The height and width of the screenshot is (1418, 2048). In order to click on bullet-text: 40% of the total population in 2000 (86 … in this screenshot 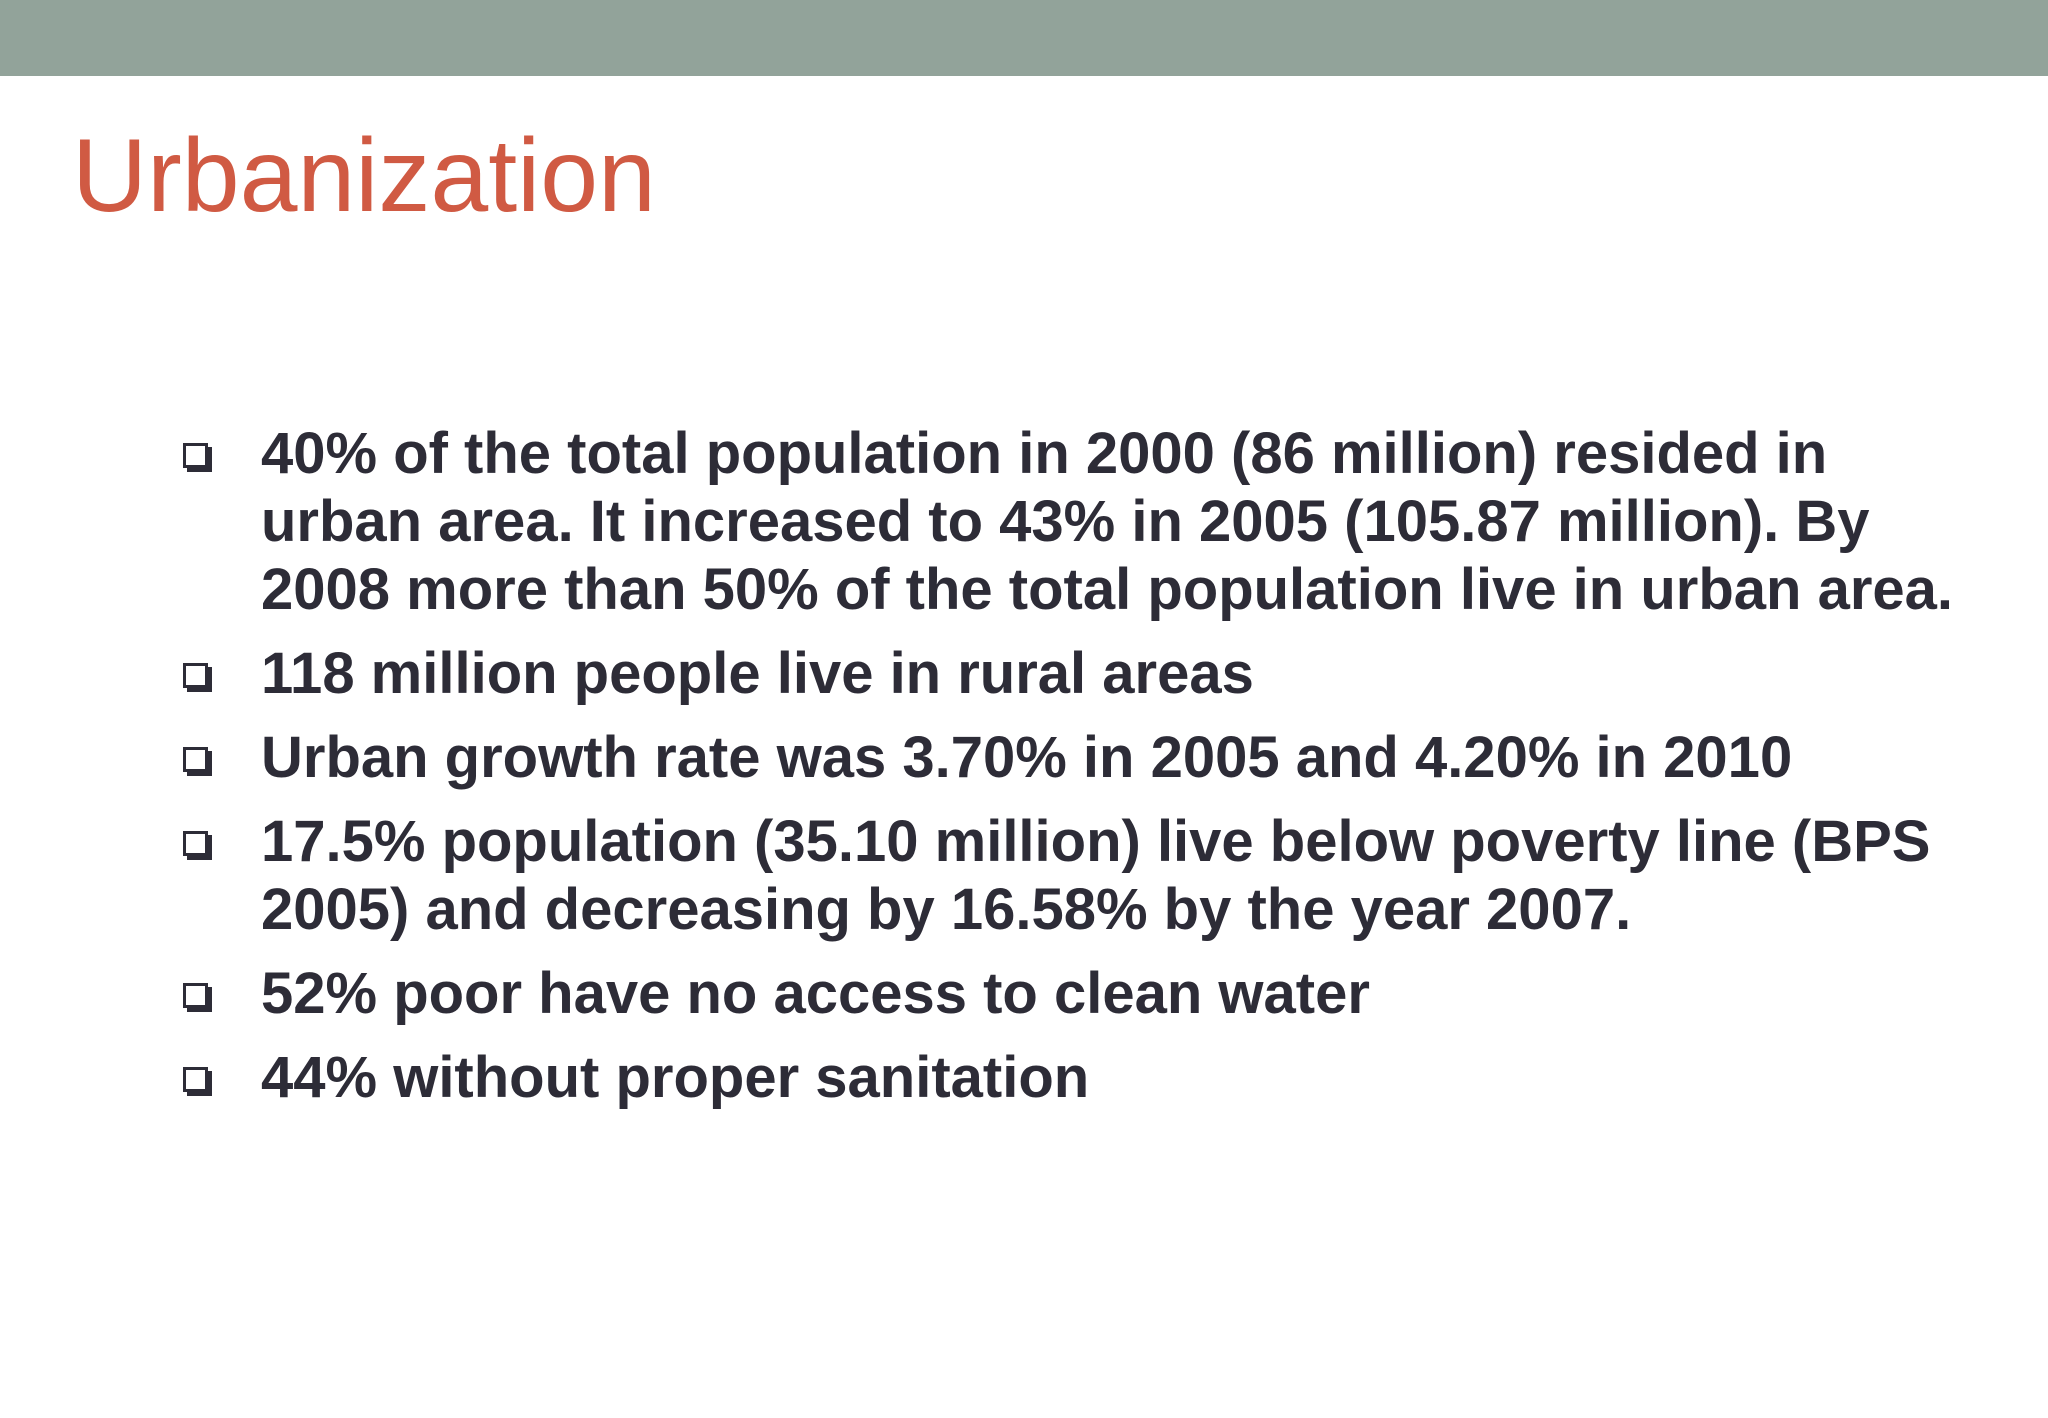, I will do `click(1107, 521)`.